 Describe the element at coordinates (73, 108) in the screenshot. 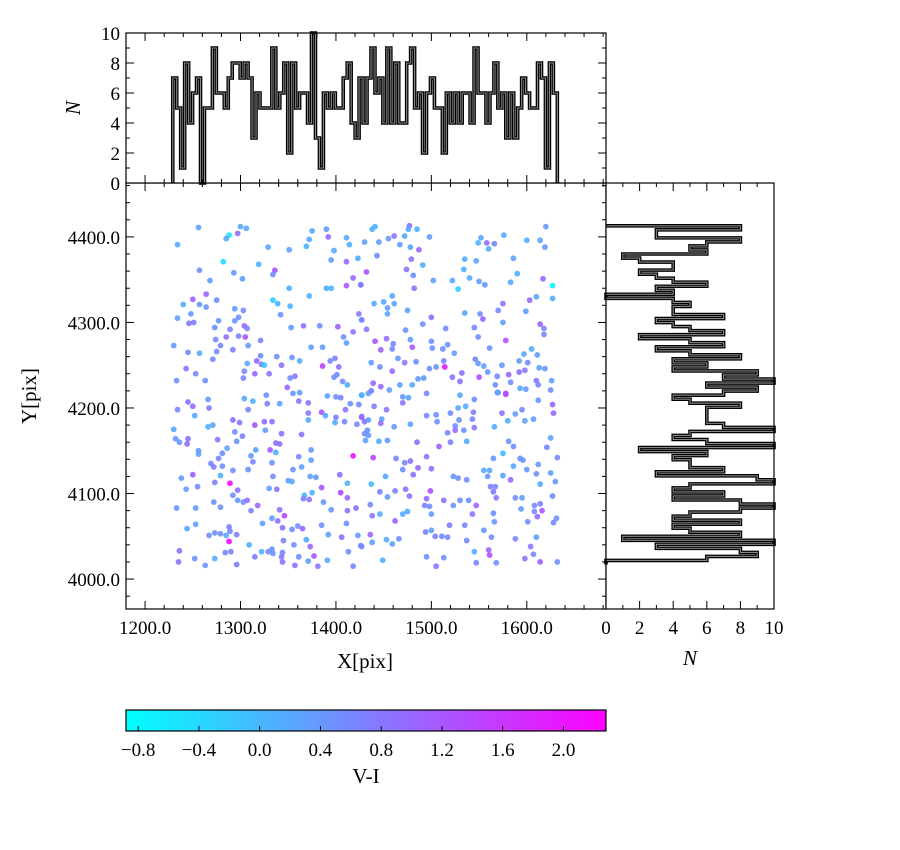

I see `top-histogram-y-label: N` at that location.